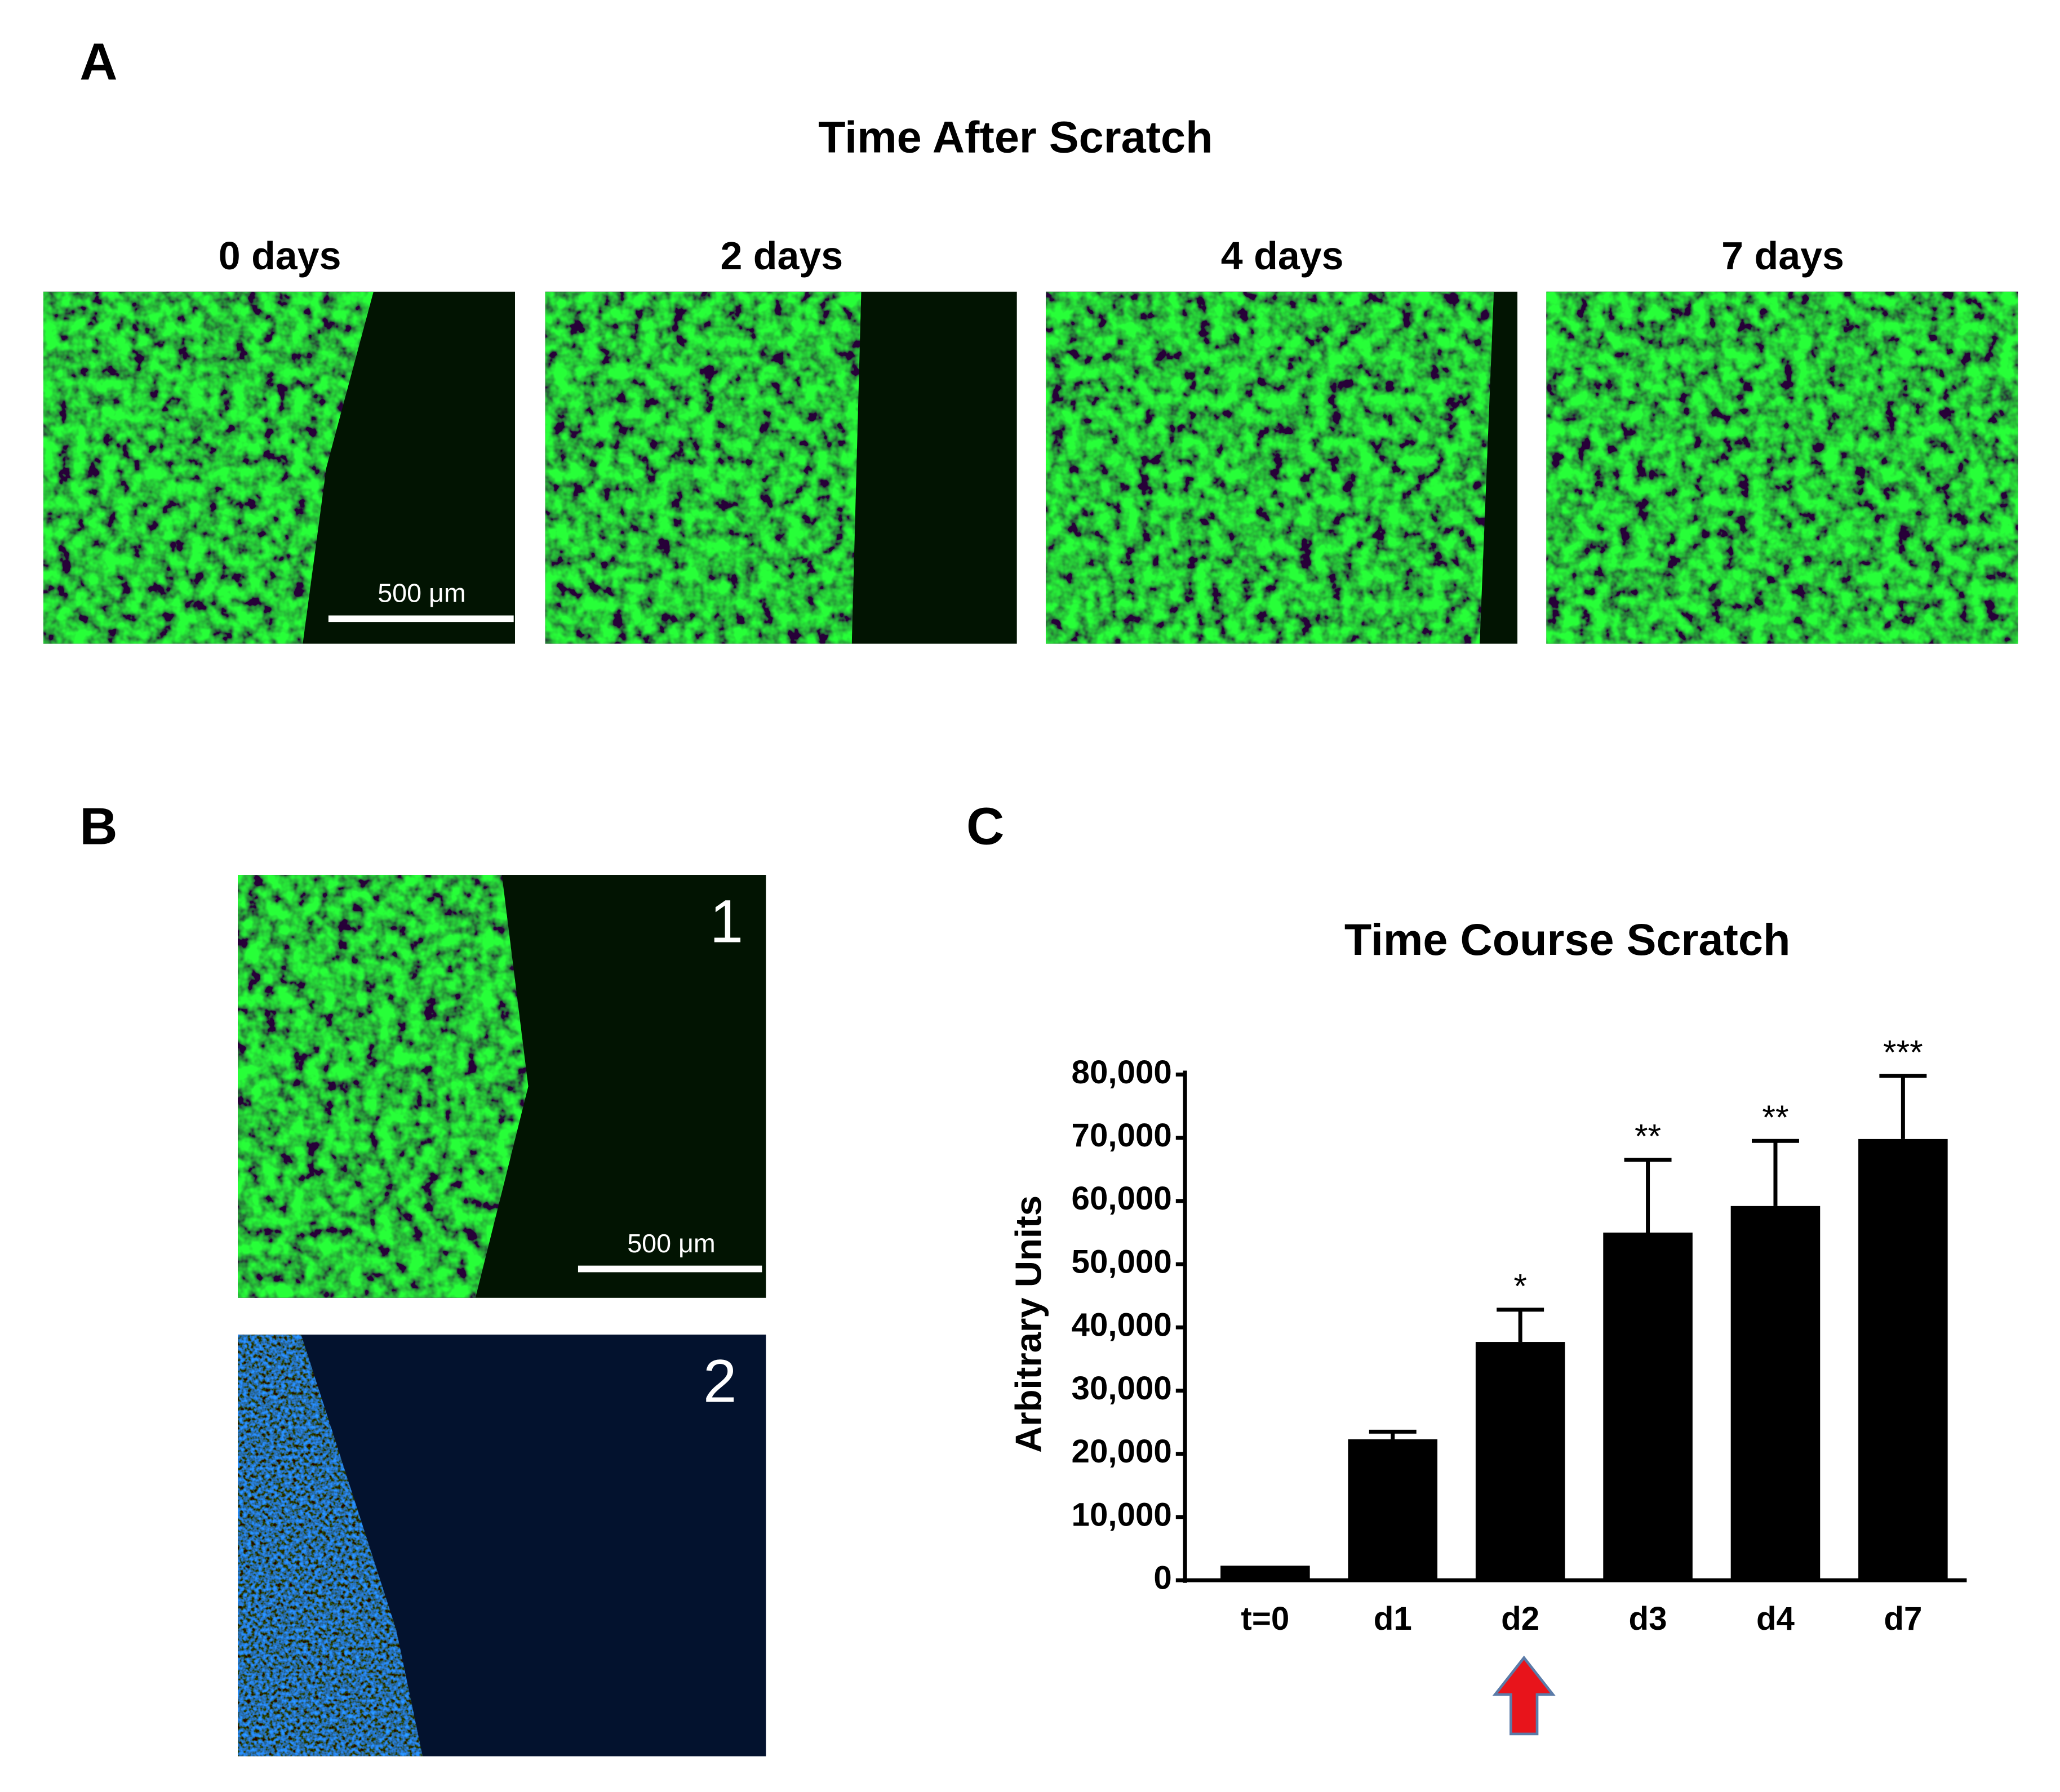 This screenshot has height=1792, width=2060. Describe the element at coordinates (1903, 1618) in the screenshot. I see `x-tick-label: d7` at that location.